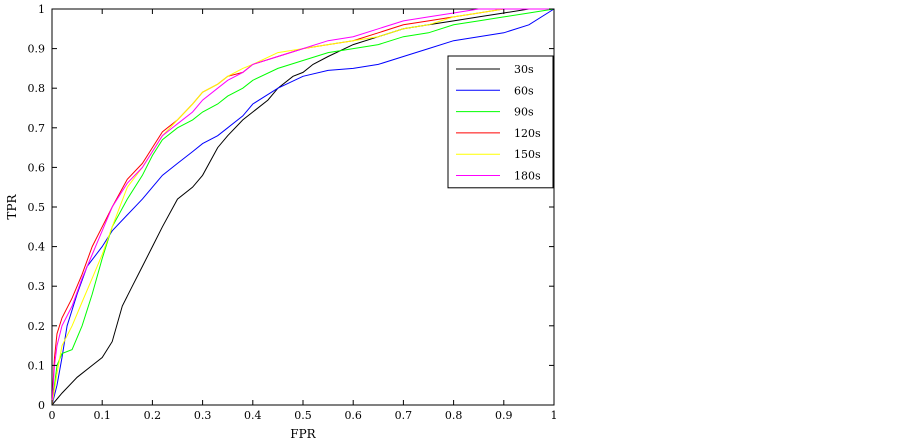 The image size is (903, 443). What do you see at coordinates (524, 112) in the screenshot?
I see `legend-label-90s: 90s` at bounding box center [524, 112].